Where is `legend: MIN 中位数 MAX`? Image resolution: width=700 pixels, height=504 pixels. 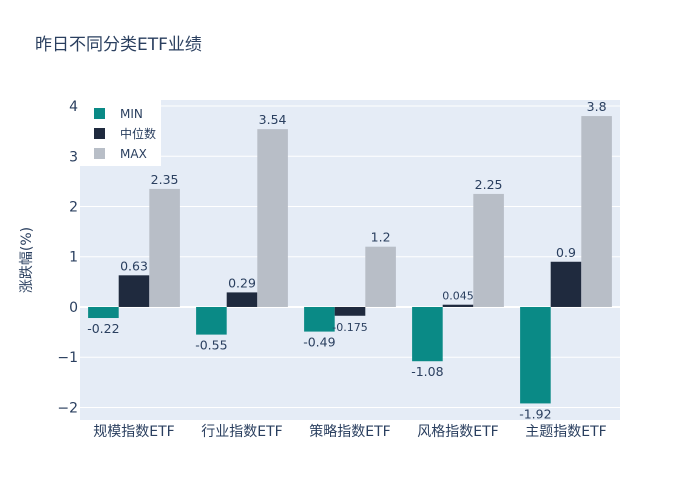
legend: MIN 中位数 MAX is located at coordinates (120, 133).